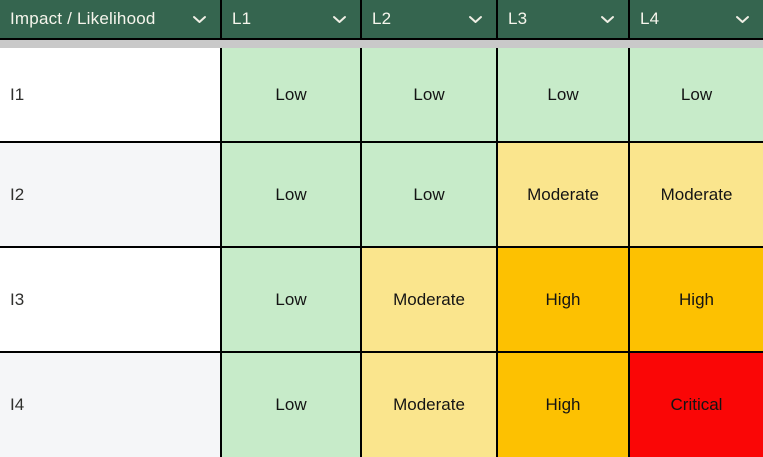  I want to click on row-header-i1: I1, so click(110, 94).